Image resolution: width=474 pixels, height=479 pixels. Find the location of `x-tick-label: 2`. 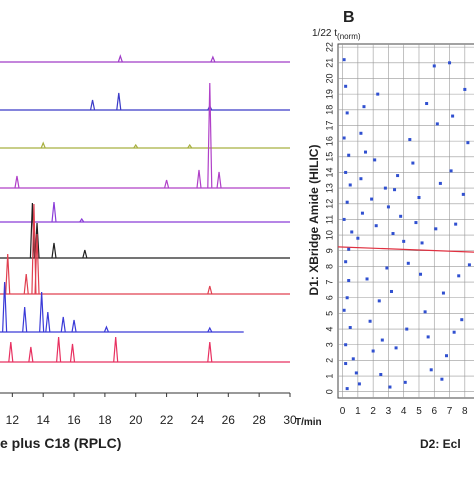

x-tick-label: 2 is located at coordinates (373, 411).